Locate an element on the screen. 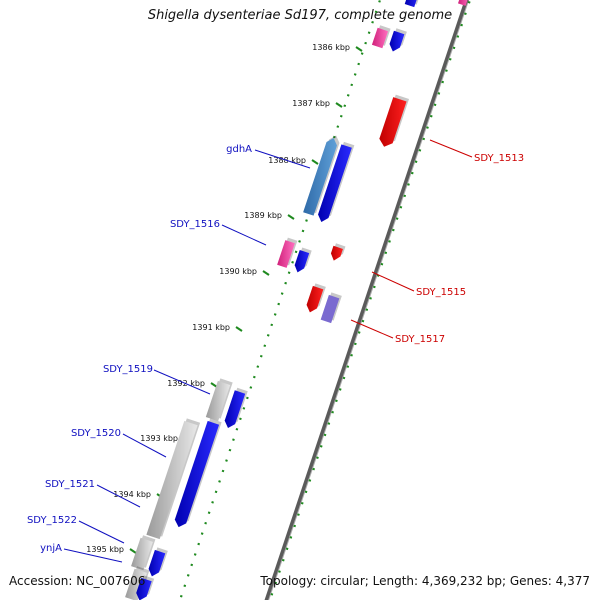 This screenshot has height=600, width=600. gene-label: SDY_1520 is located at coordinates (96, 433).